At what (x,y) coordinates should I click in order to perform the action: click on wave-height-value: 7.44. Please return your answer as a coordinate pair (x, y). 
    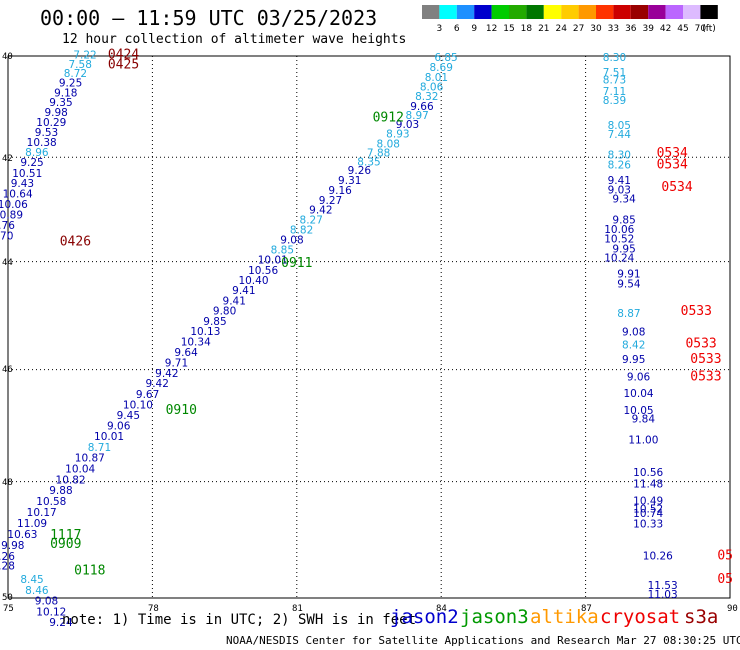
    Looking at the image, I should click on (620, 135).